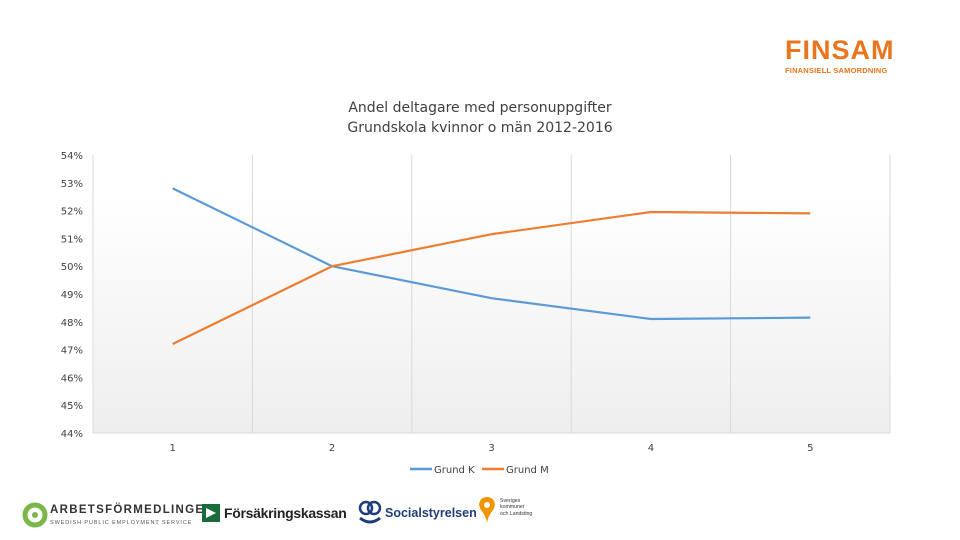  Describe the element at coordinates (516, 507) in the screenshot. I see `skl-name: Sveriges kommuner och Landsting` at that location.